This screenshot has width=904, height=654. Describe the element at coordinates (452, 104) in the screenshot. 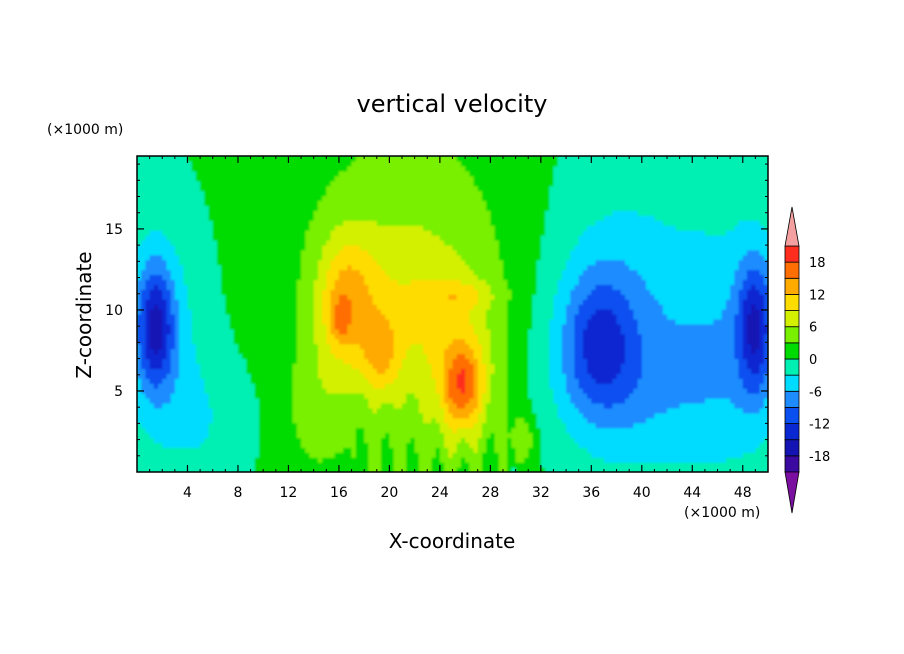

I see `chart-title: vertical velocity` at that location.